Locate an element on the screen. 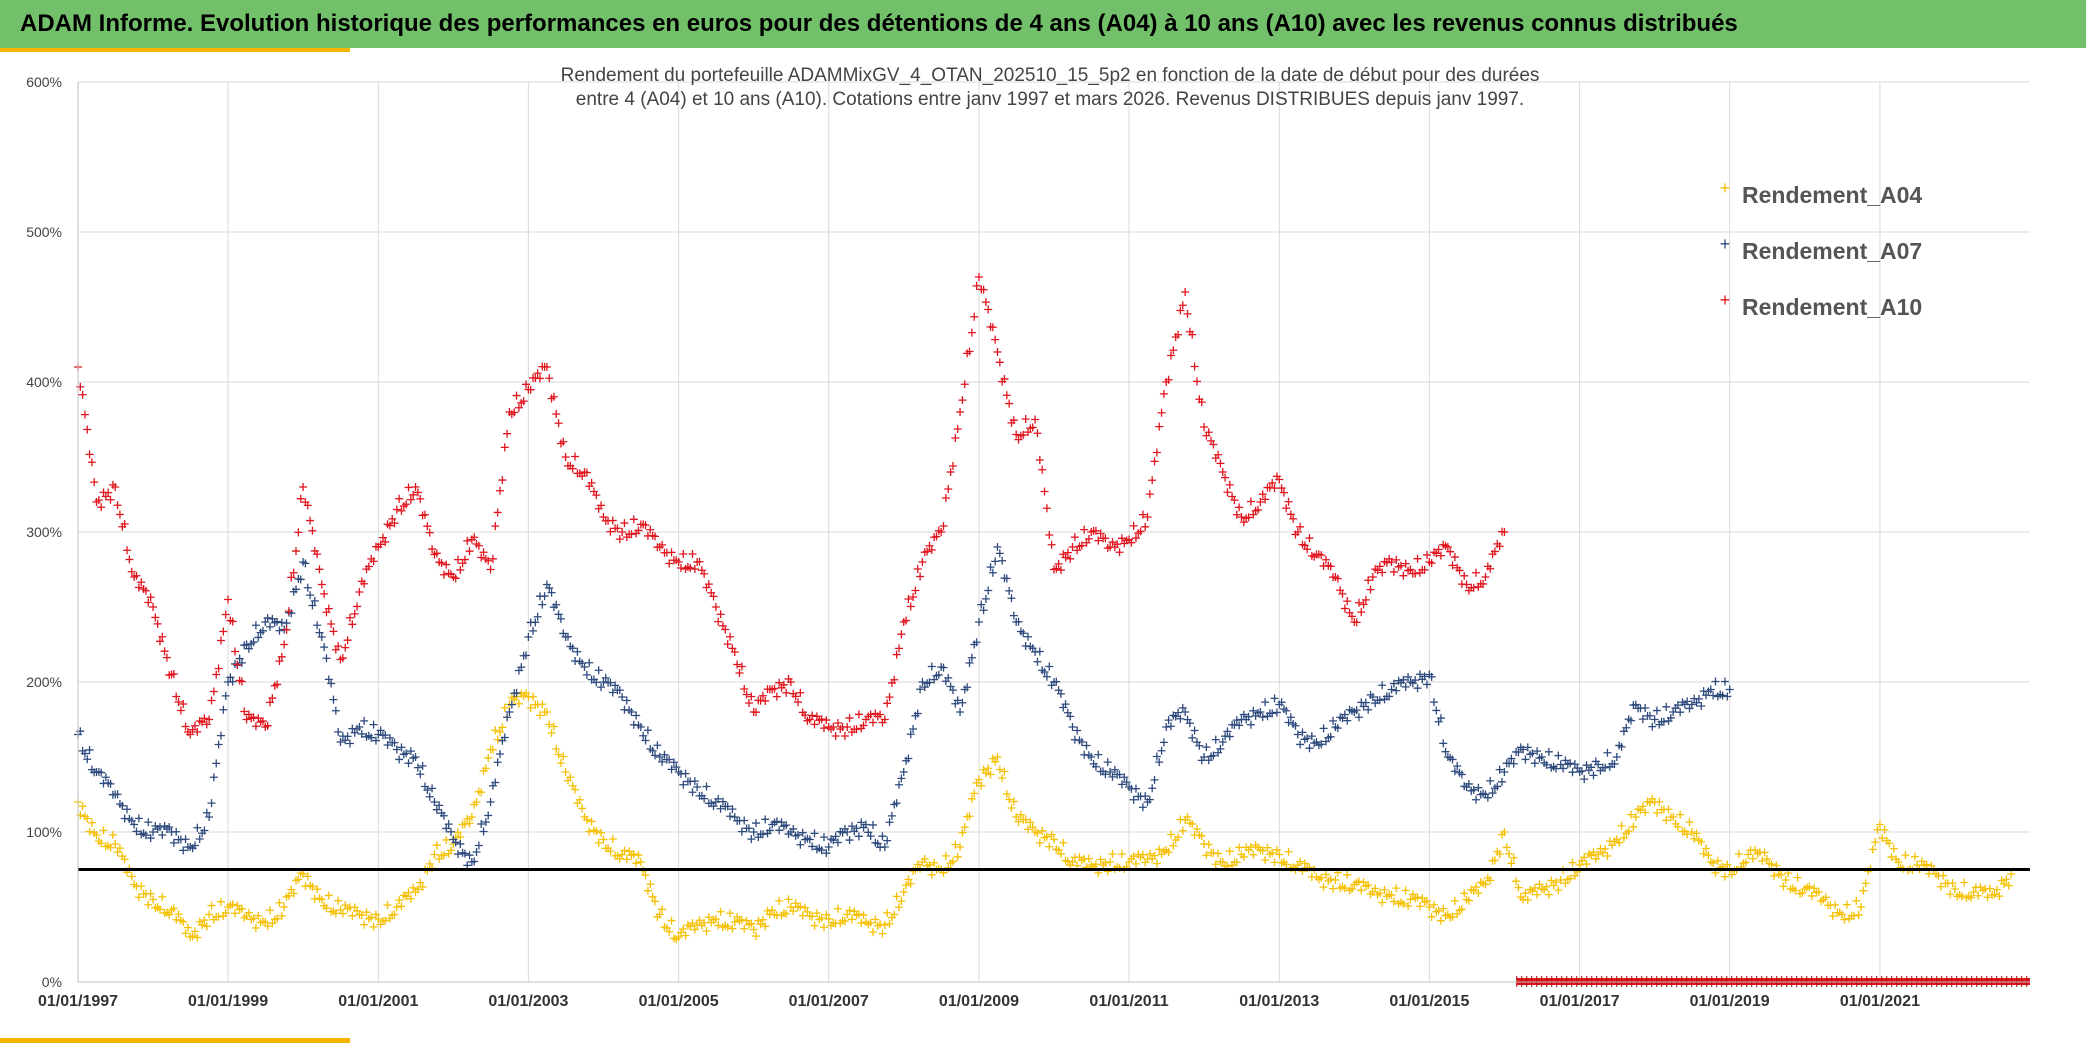 The width and height of the screenshot is (2086, 1043). legend-marker-a07: + is located at coordinates (1725, 244).